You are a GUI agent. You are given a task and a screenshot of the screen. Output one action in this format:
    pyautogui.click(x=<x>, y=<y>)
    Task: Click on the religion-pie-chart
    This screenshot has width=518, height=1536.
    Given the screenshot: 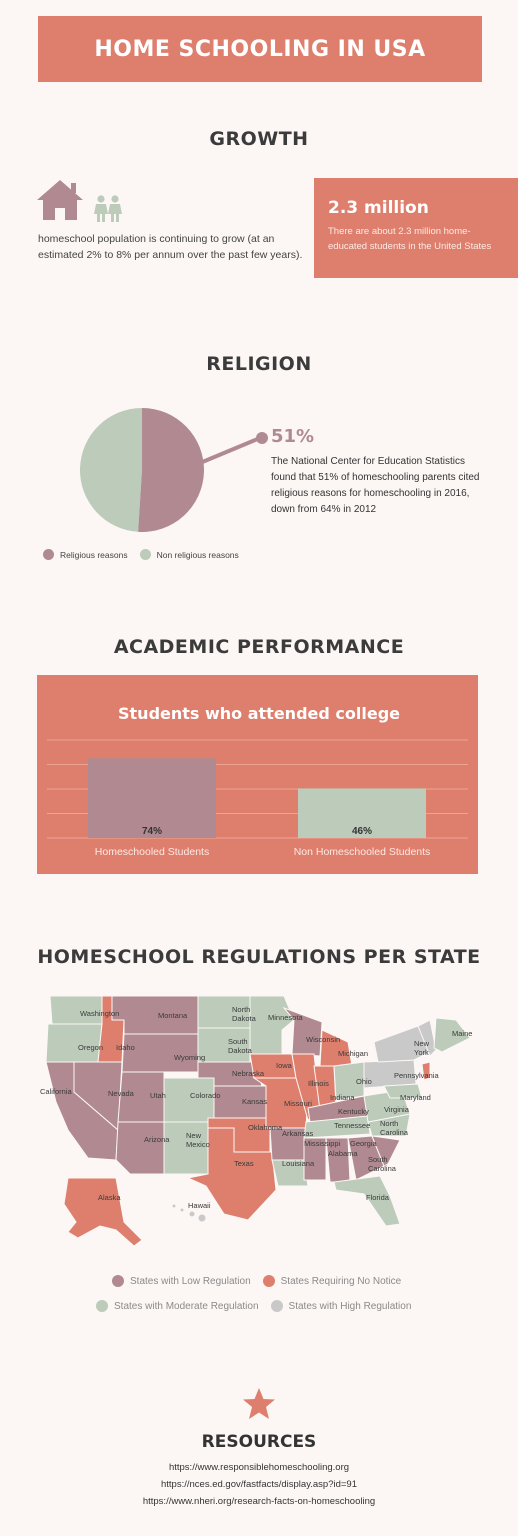 What is the action you would take?
    pyautogui.click(x=174, y=470)
    